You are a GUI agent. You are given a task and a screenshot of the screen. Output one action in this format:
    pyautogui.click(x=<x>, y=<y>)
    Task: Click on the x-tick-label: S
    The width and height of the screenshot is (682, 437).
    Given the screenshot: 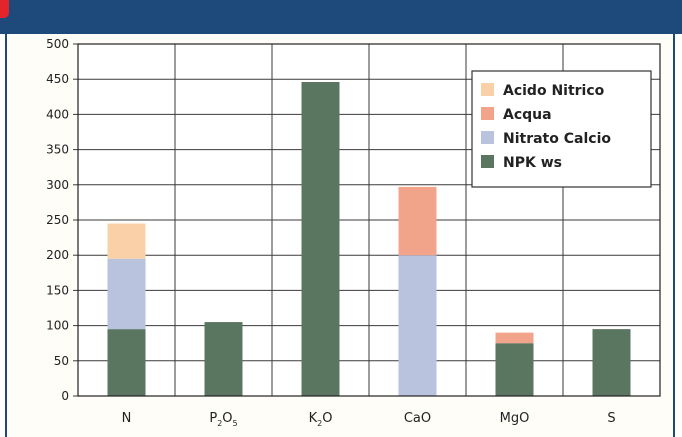 What is the action you would take?
    pyautogui.click(x=611, y=418)
    